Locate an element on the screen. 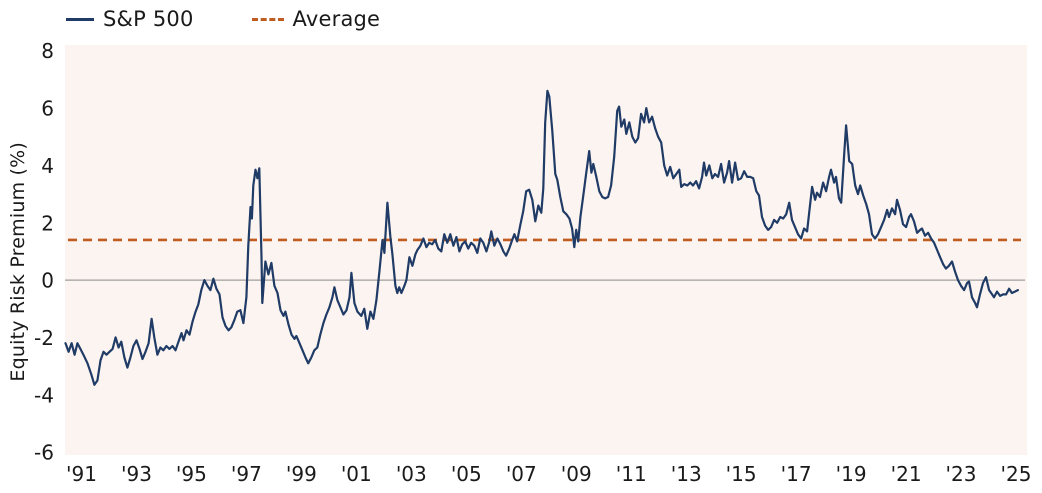 The image size is (1042, 493). y-tick-label: -2 is located at coordinates (44, 338).